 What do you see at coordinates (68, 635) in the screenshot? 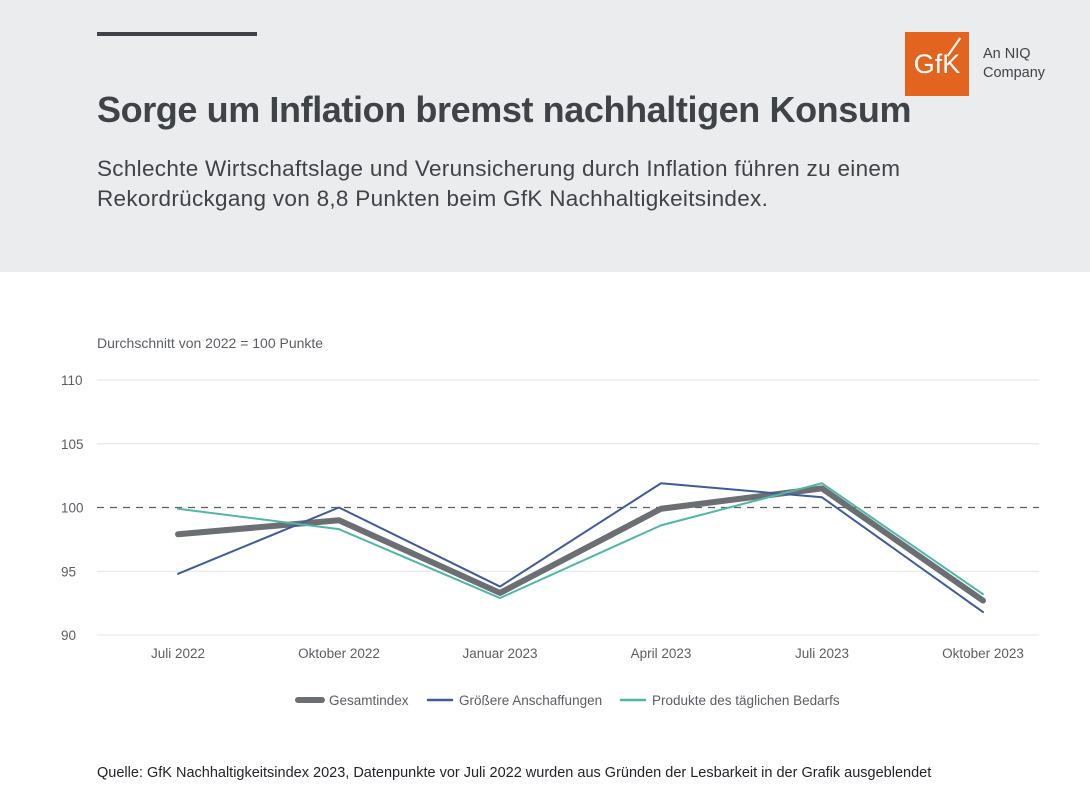
I see `y-tick-label: 90` at bounding box center [68, 635].